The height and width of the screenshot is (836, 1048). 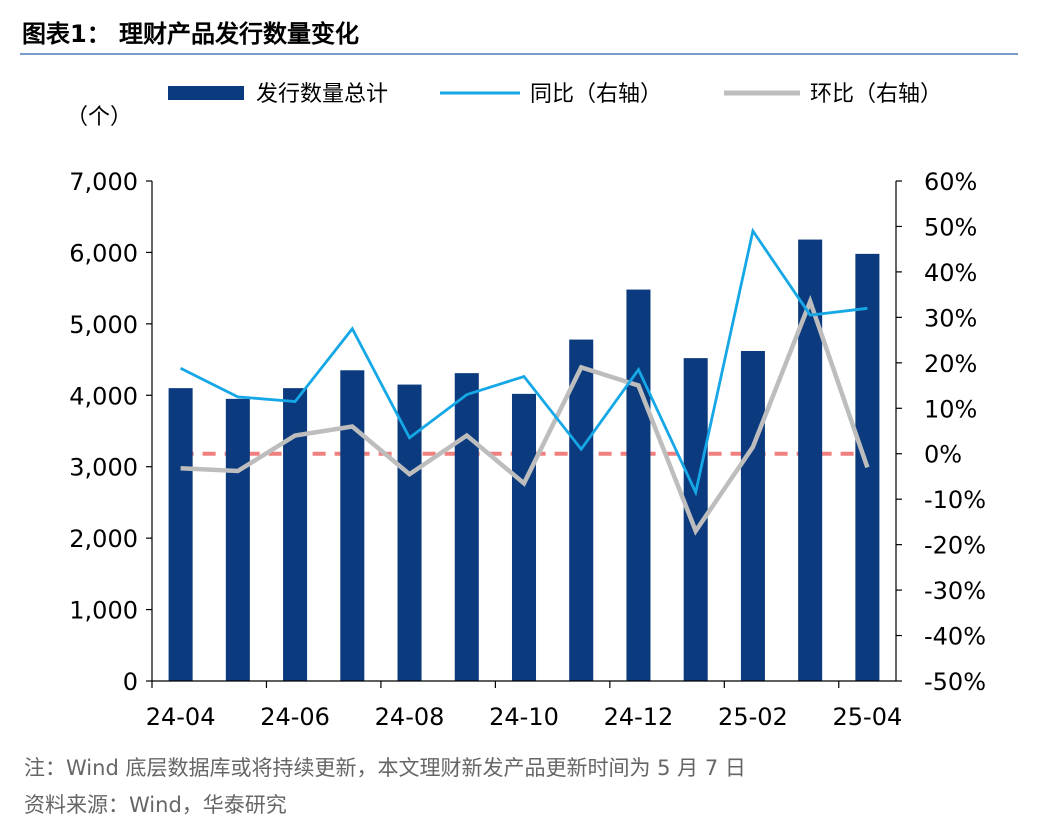 What do you see at coordinates (103, 182) in the screenshot?
I see `left-axis-tick-label: 7,000` at bounding box center [103, 182].